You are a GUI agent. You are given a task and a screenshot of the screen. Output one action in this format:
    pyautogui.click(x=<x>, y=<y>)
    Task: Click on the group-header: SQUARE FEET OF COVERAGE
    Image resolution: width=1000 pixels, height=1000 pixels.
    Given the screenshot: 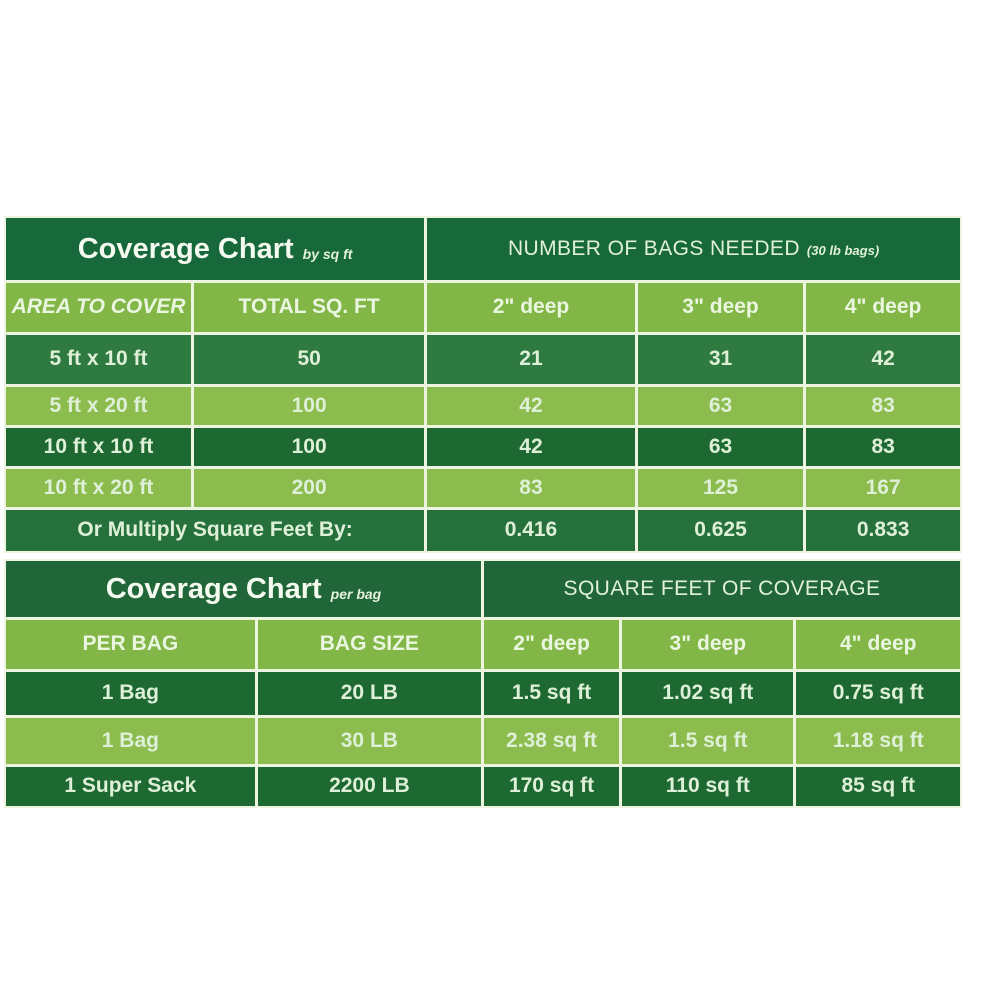 What is the action you would take?
    pyautogui.click(x=722, y=588)
    